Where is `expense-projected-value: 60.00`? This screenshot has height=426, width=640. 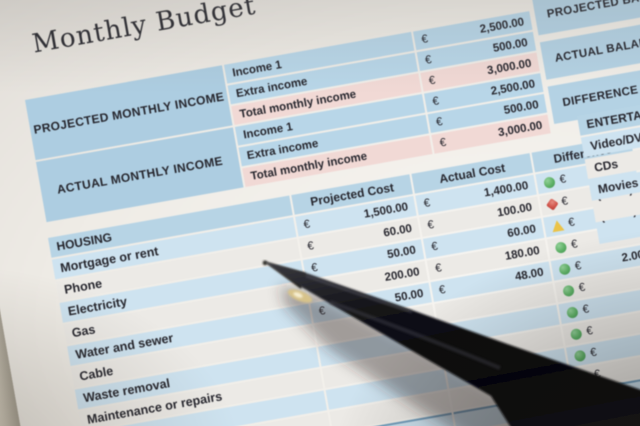
expense-projected-value: 60.00 is located at coordinates (397, 231).